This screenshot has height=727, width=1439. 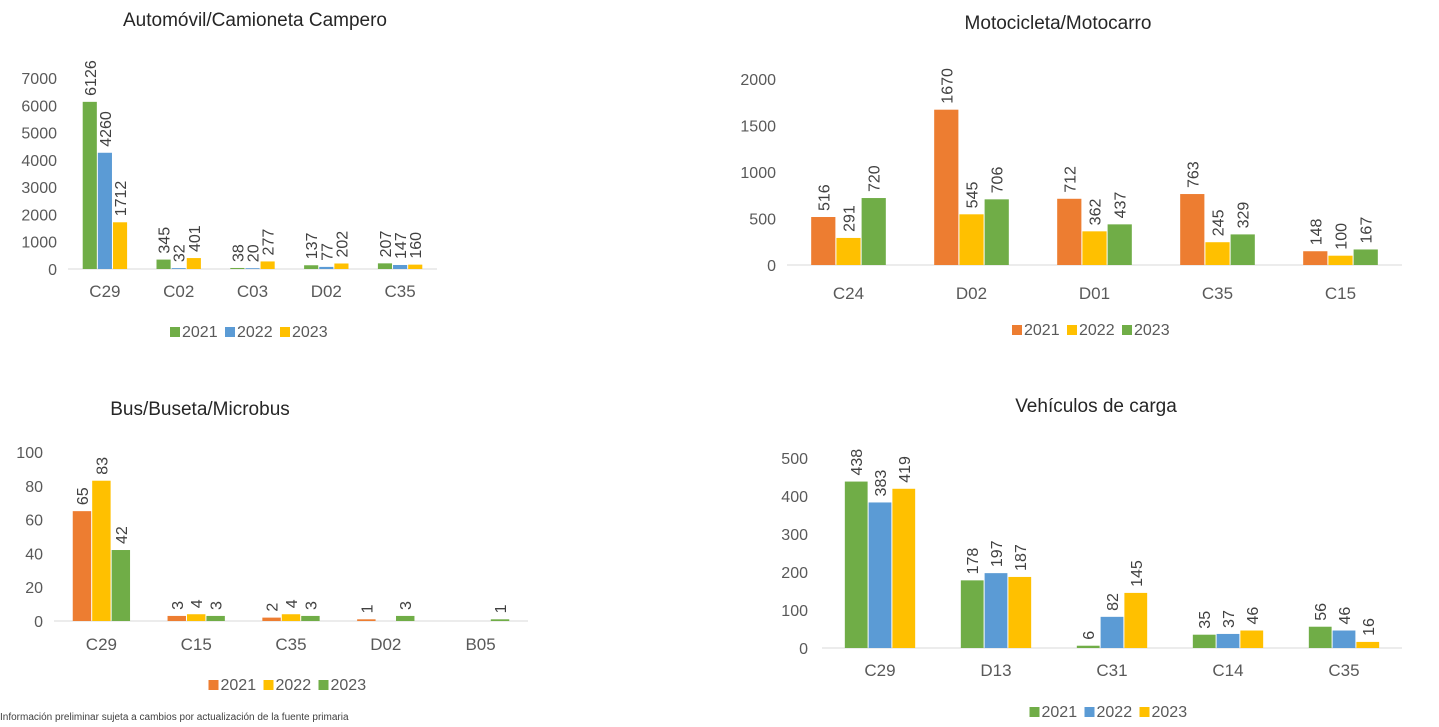 I want to click on data-label: 16, so click(x=1369, y=627).